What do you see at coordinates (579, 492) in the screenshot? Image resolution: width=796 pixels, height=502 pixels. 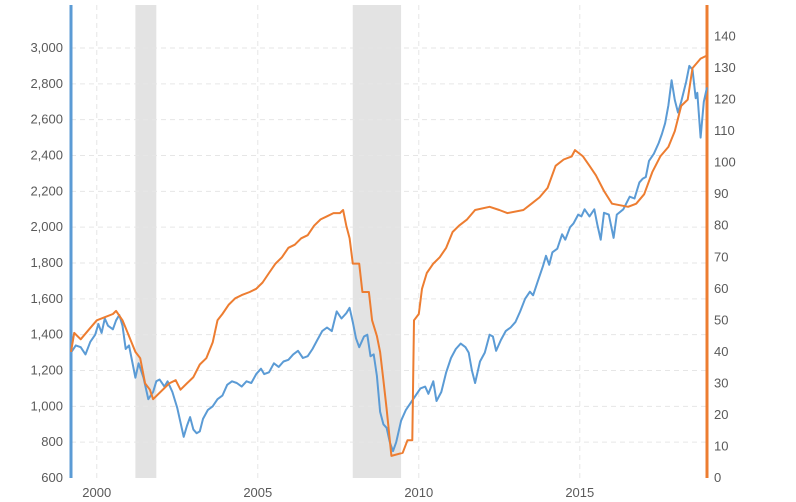 I see `x-tick-label: 2015` at bounding box center [579, 492].